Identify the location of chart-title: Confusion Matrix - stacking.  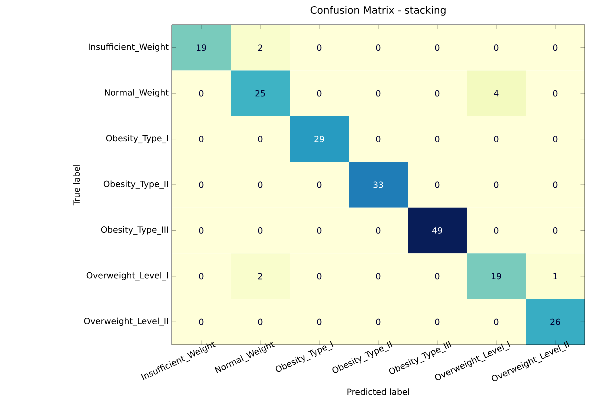
(378, 11).